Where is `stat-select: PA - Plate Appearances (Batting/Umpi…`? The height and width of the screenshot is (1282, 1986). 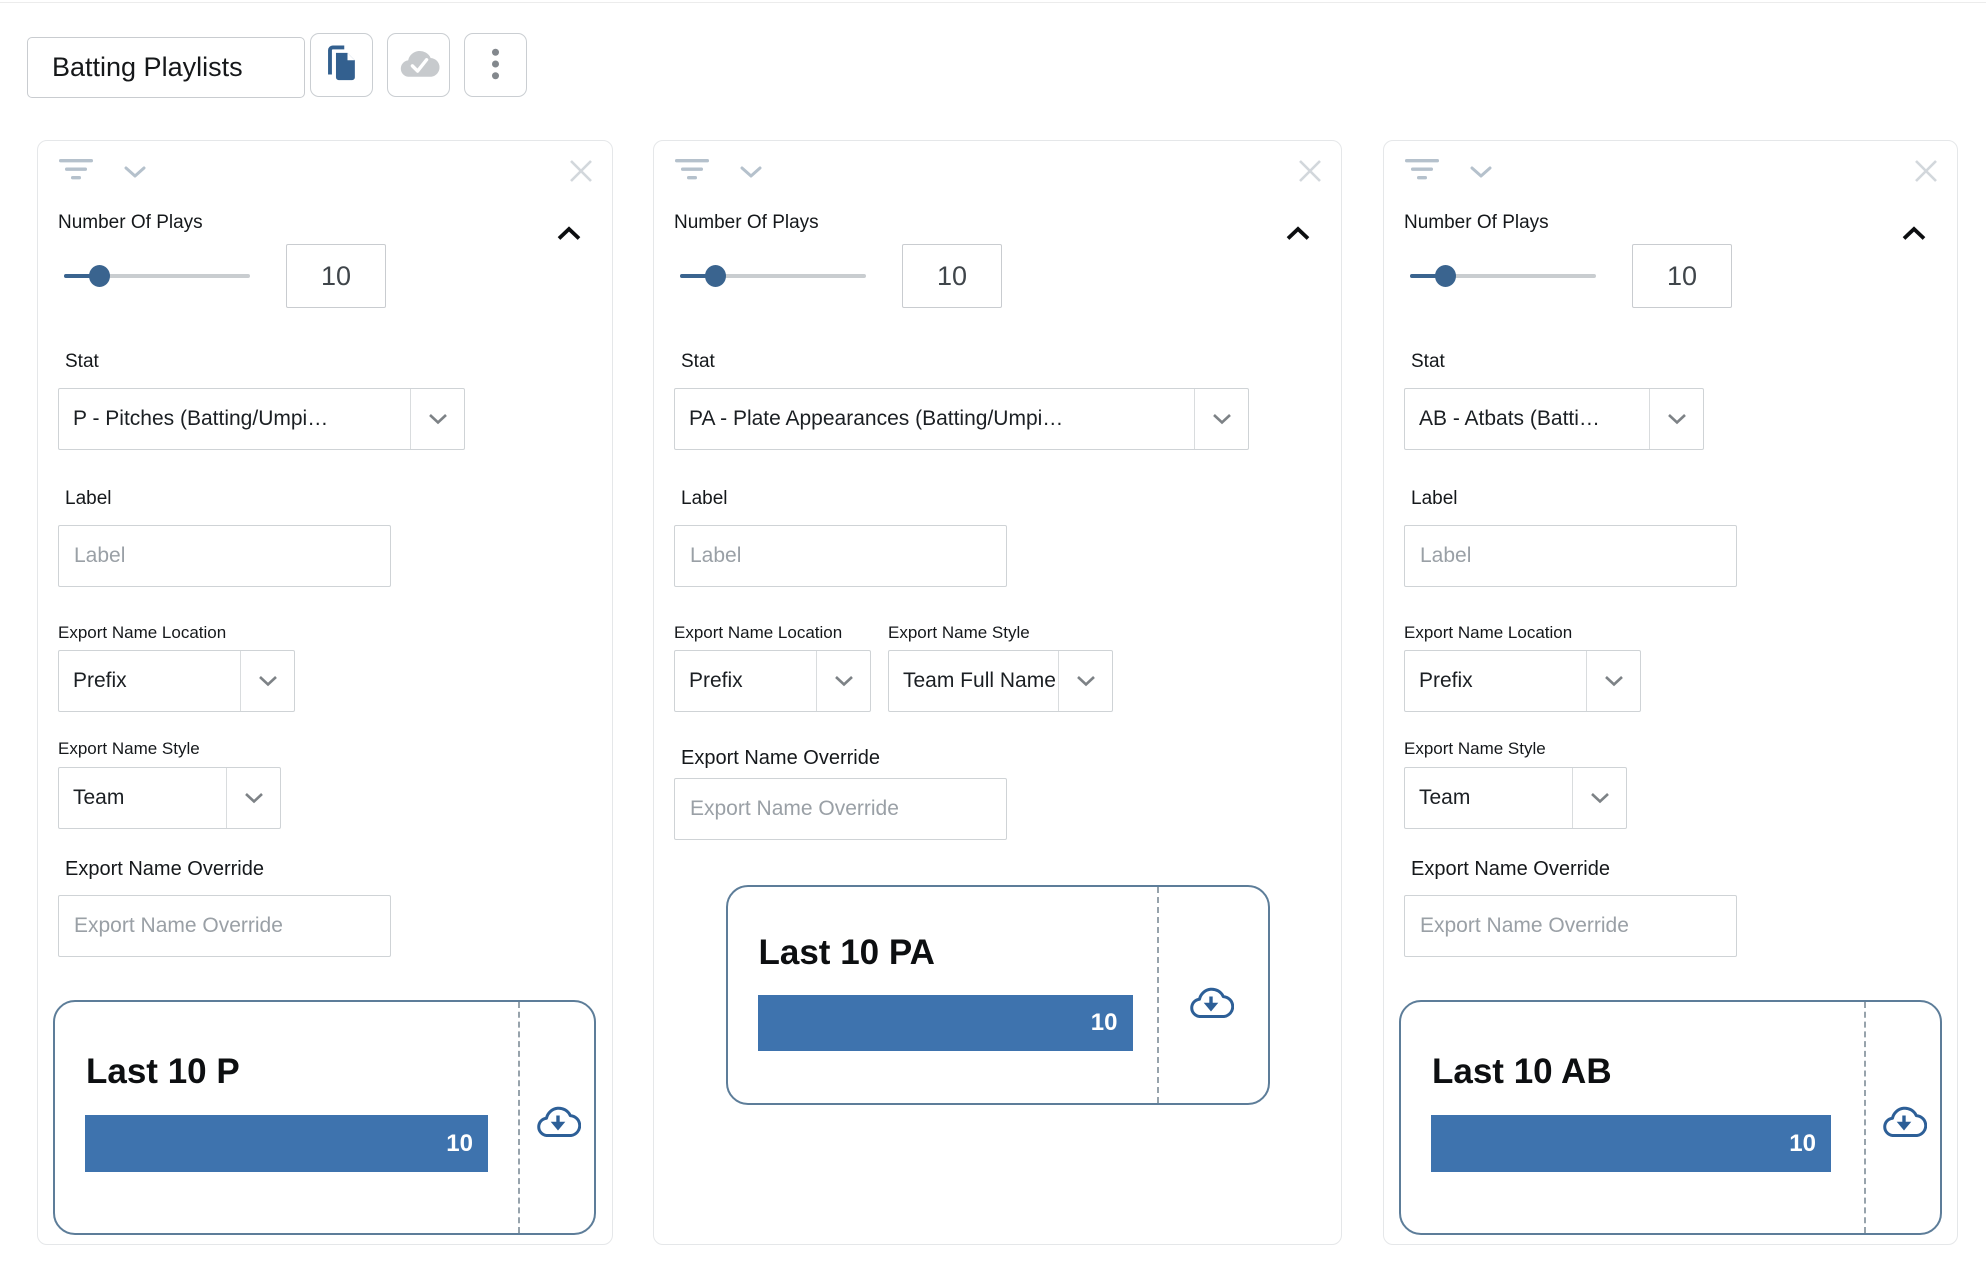 stat-select: PA - Plate Appearances (Batting/Umpi… is located at coordinates (961, 419).